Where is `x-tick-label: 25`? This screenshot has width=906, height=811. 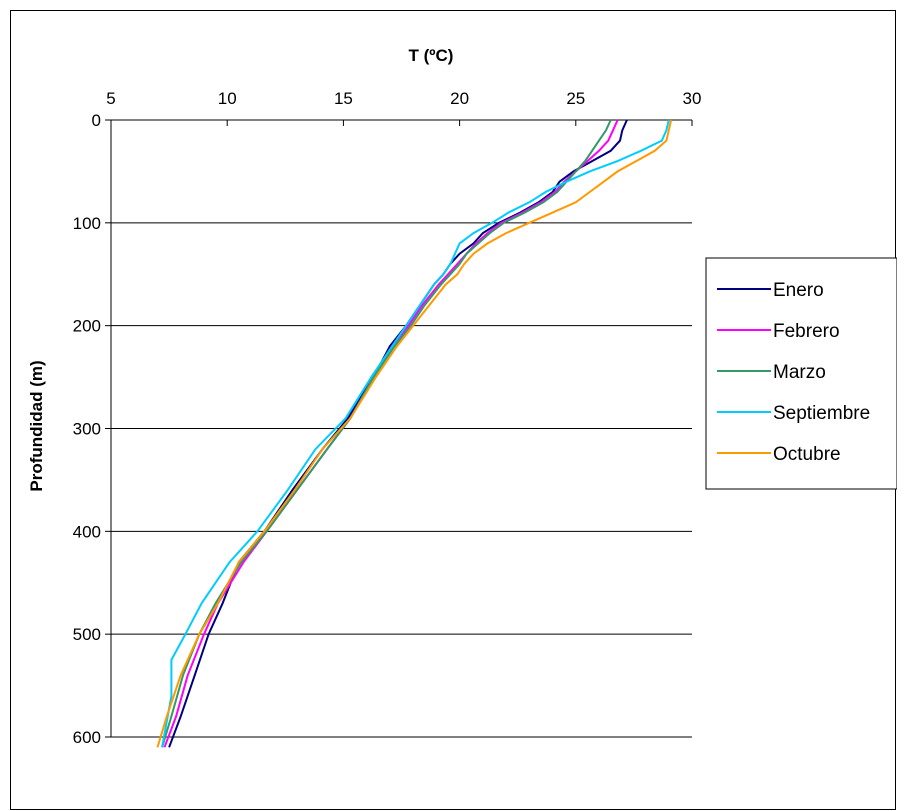 x-tick-label: 25 is located at coordinates (575, 98).